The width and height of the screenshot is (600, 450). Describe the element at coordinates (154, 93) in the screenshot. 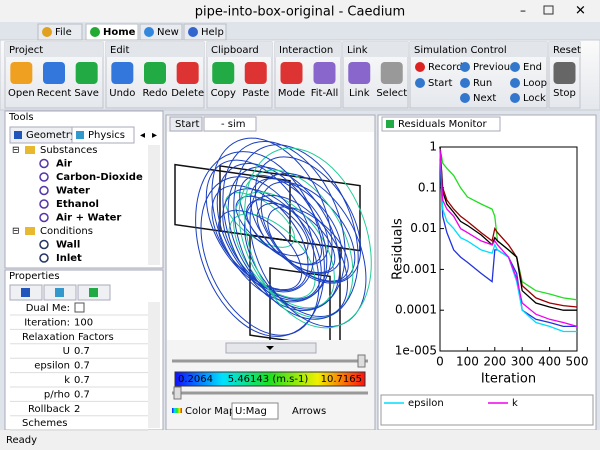

I see `ribbon-button: Redo` at that location.